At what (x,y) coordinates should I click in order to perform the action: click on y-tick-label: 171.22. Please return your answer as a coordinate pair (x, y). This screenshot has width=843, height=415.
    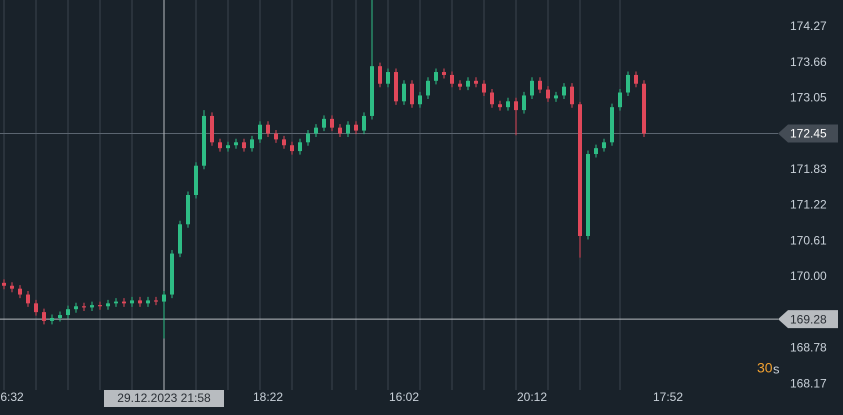
    Looking at the image, I should click on (808, 205).